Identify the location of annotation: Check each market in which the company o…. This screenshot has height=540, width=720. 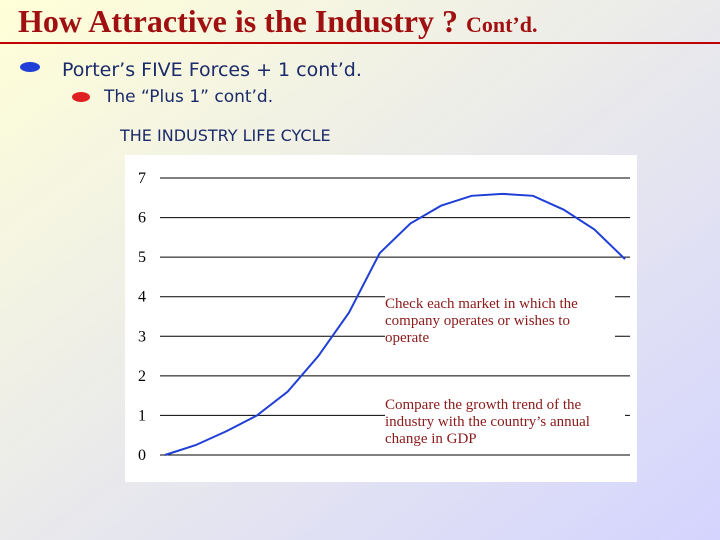
(500, 321).